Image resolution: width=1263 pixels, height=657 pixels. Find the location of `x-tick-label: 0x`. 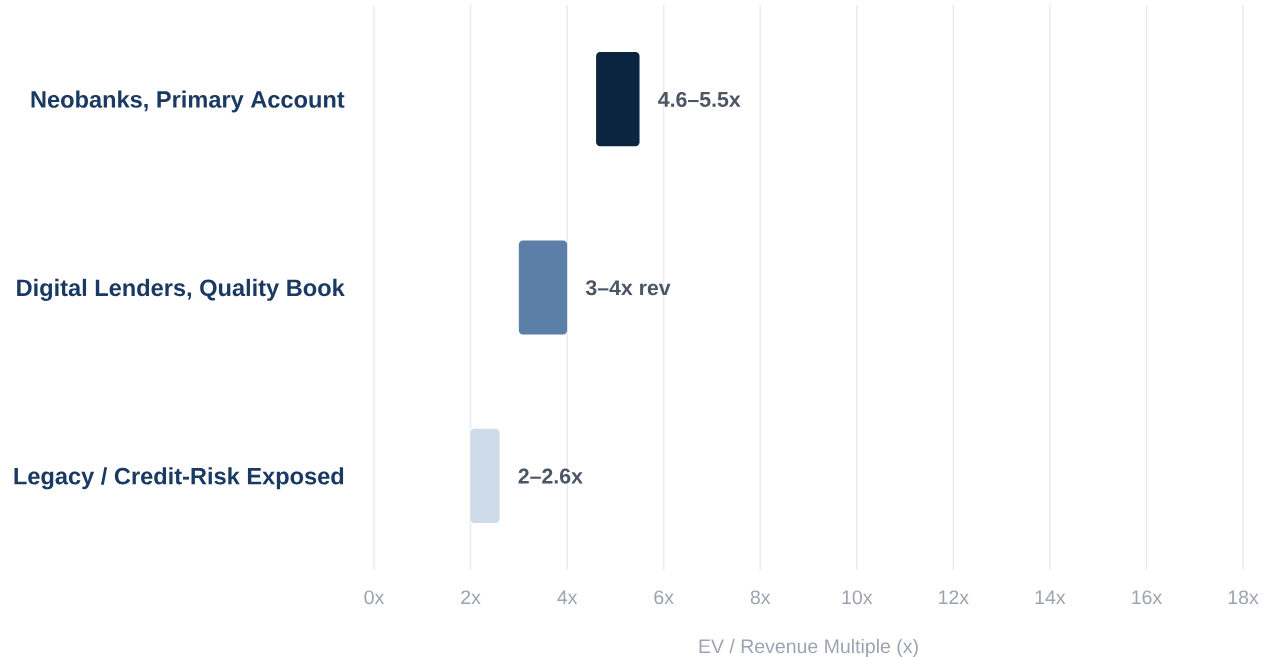

x-tick-label: 0x is located at coordinates (374, 597).